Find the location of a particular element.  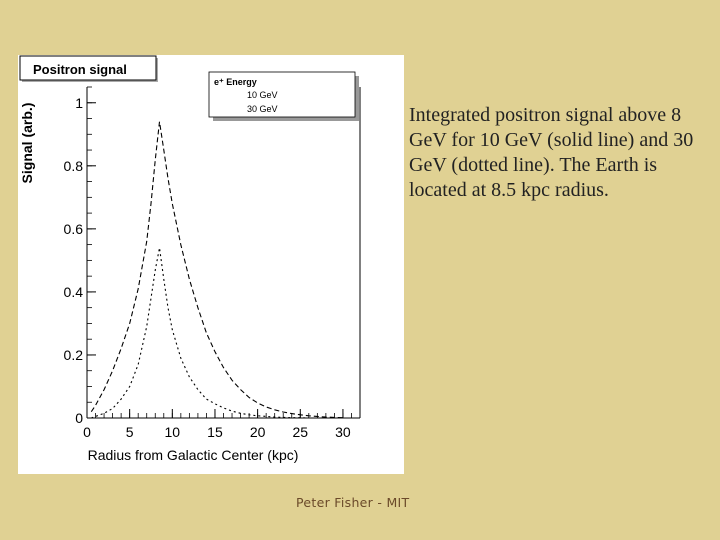

x-tick-label: 10 is located at coordinates (173, 432).